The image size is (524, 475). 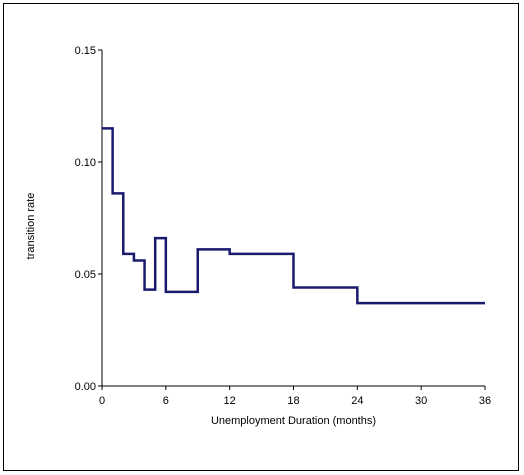 What do you see at coordinates (485, 401) in the screenshot?
I see `x-tick-label: 36` at bounding box center [485, 401].